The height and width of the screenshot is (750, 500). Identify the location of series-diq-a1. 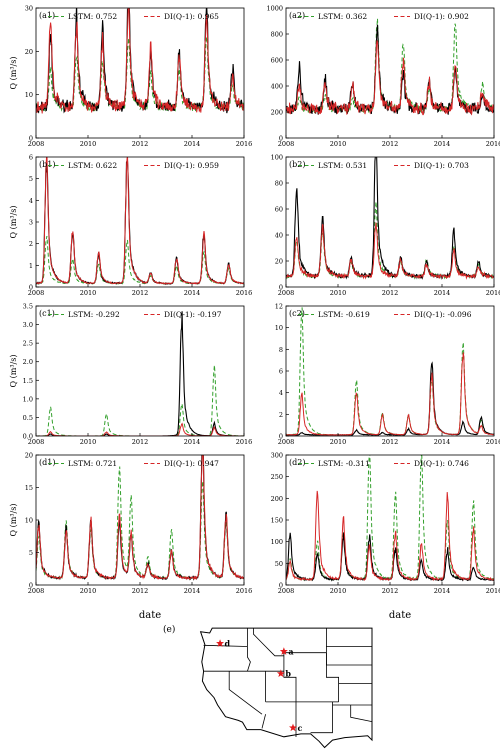
(140, 61).